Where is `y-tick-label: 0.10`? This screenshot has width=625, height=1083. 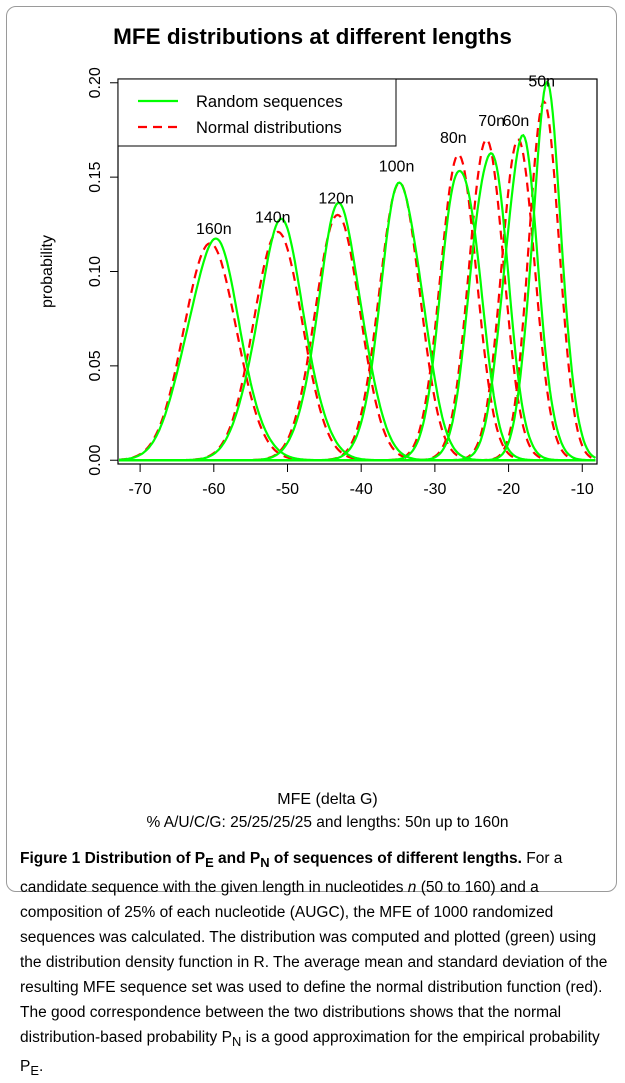 y-tick-label: 0.10 is located at coordinates (95, 271).